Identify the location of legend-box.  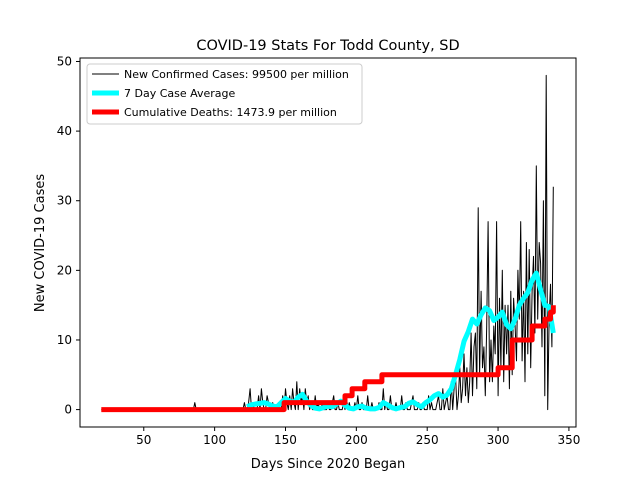
(224, 94).